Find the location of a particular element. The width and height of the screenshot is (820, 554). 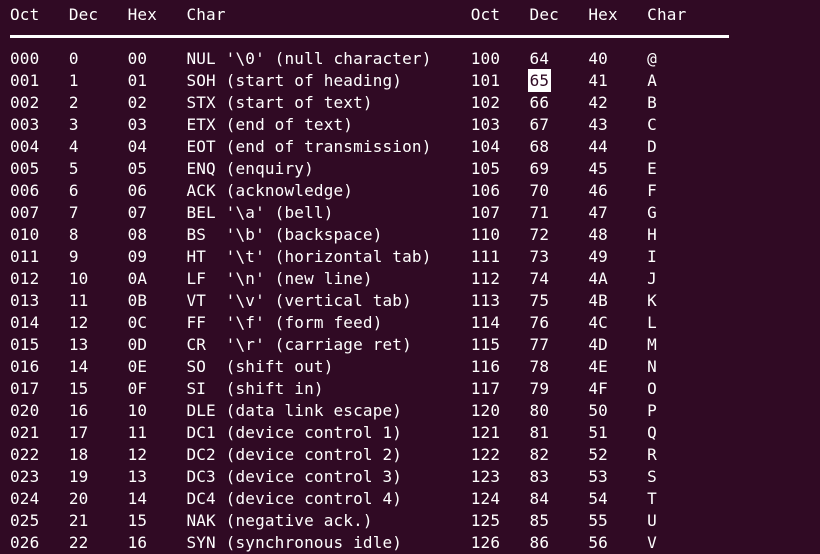

table-row: 007 7 07 BEL '\a' (bell) 107 71 47 G is located at coordinates (333, 212).